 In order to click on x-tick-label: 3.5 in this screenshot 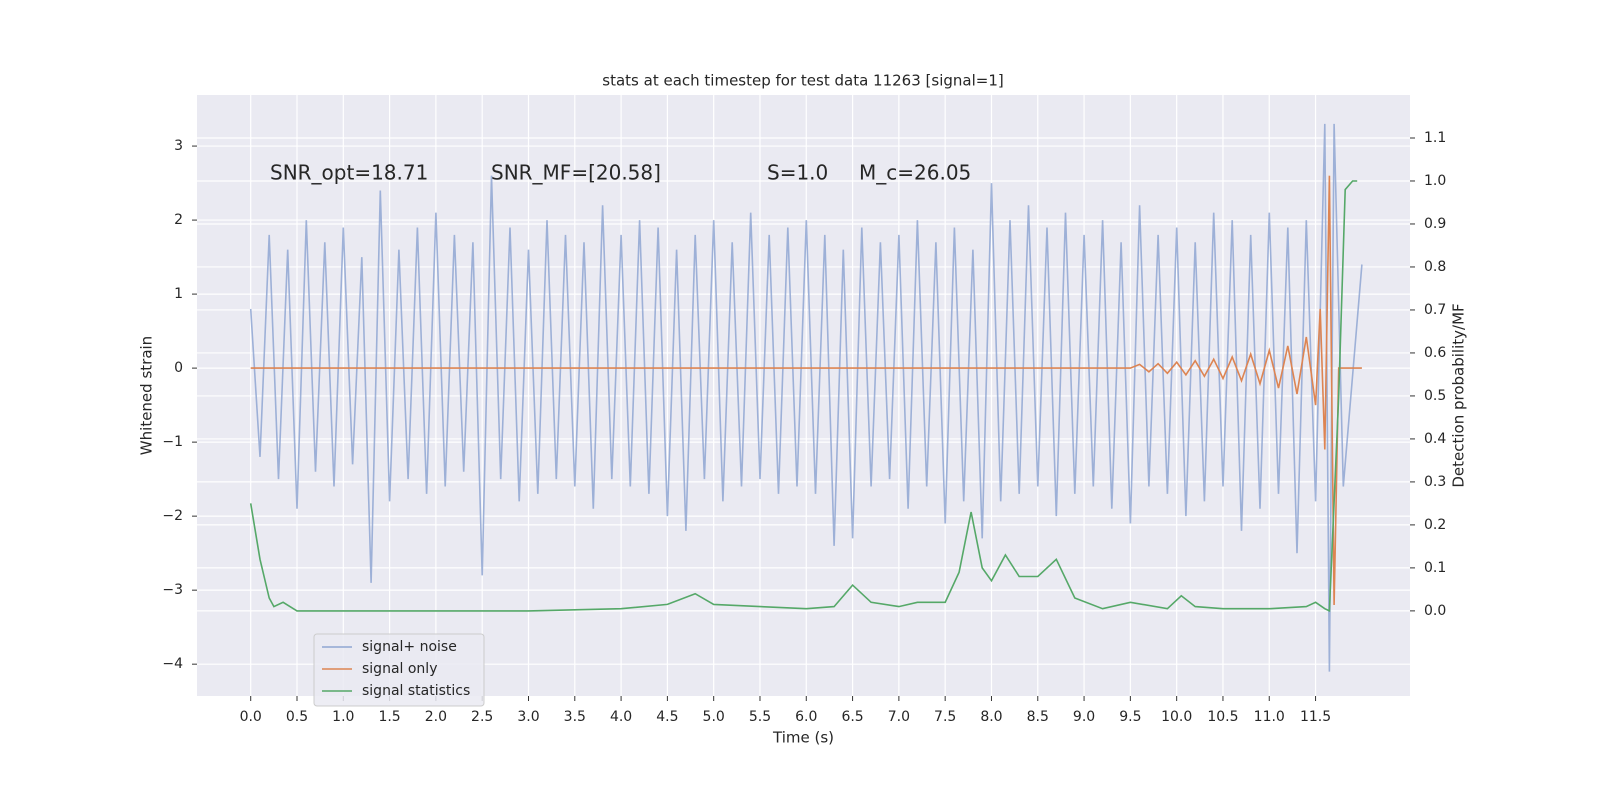, I will do `click(575, 717)`.